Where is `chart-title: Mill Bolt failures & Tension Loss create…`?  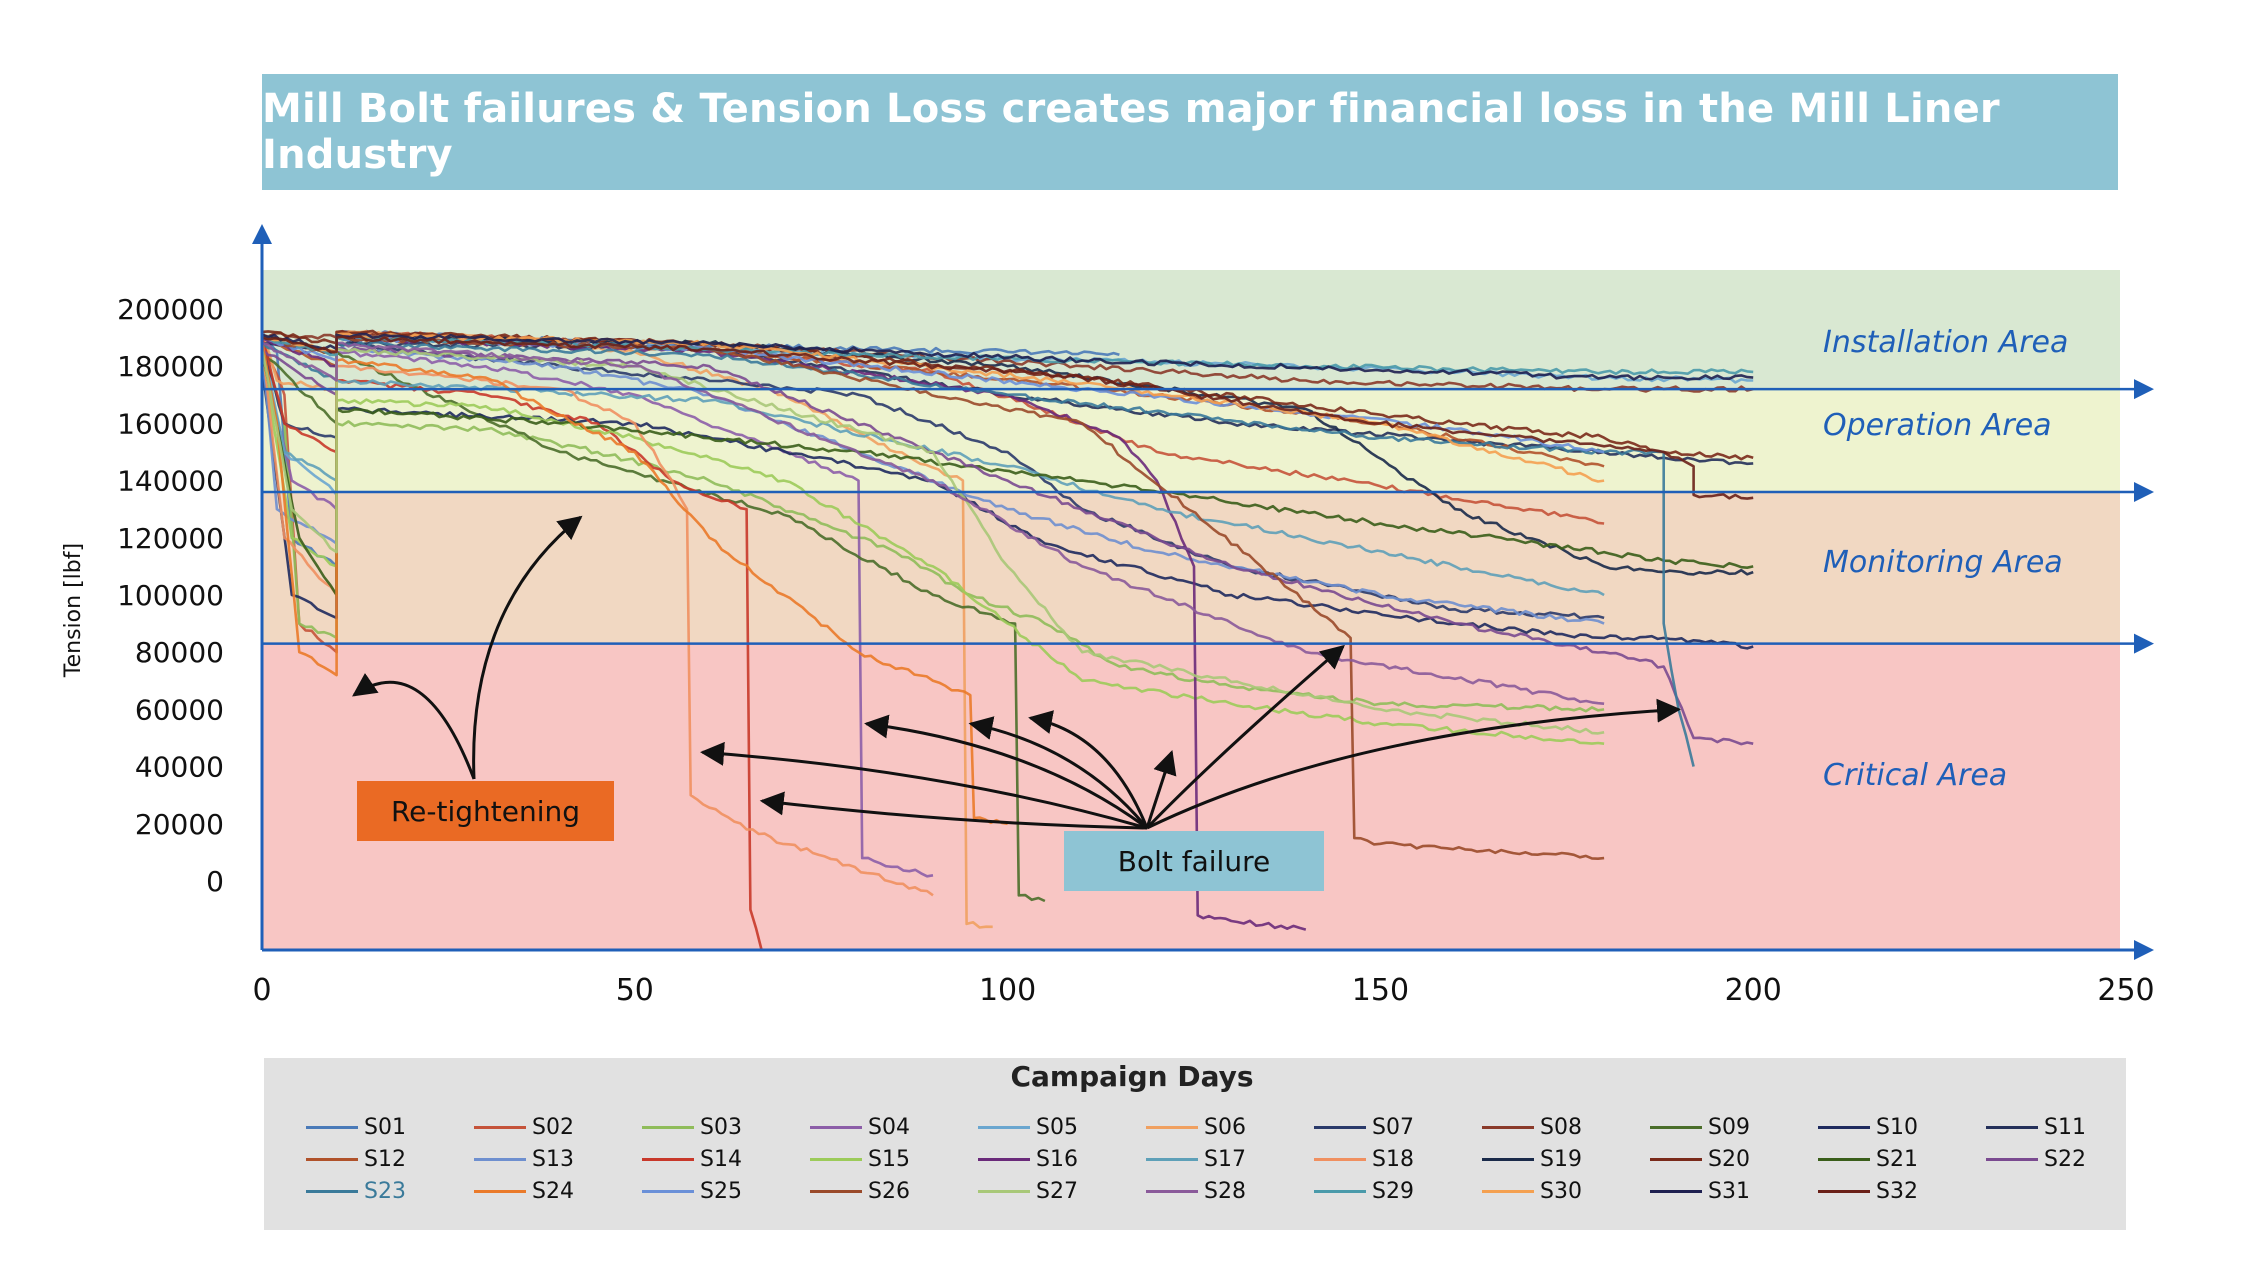
chart-title: Mill Bolt failures & Tension Loss create… is located at coordinates (1131, 132).